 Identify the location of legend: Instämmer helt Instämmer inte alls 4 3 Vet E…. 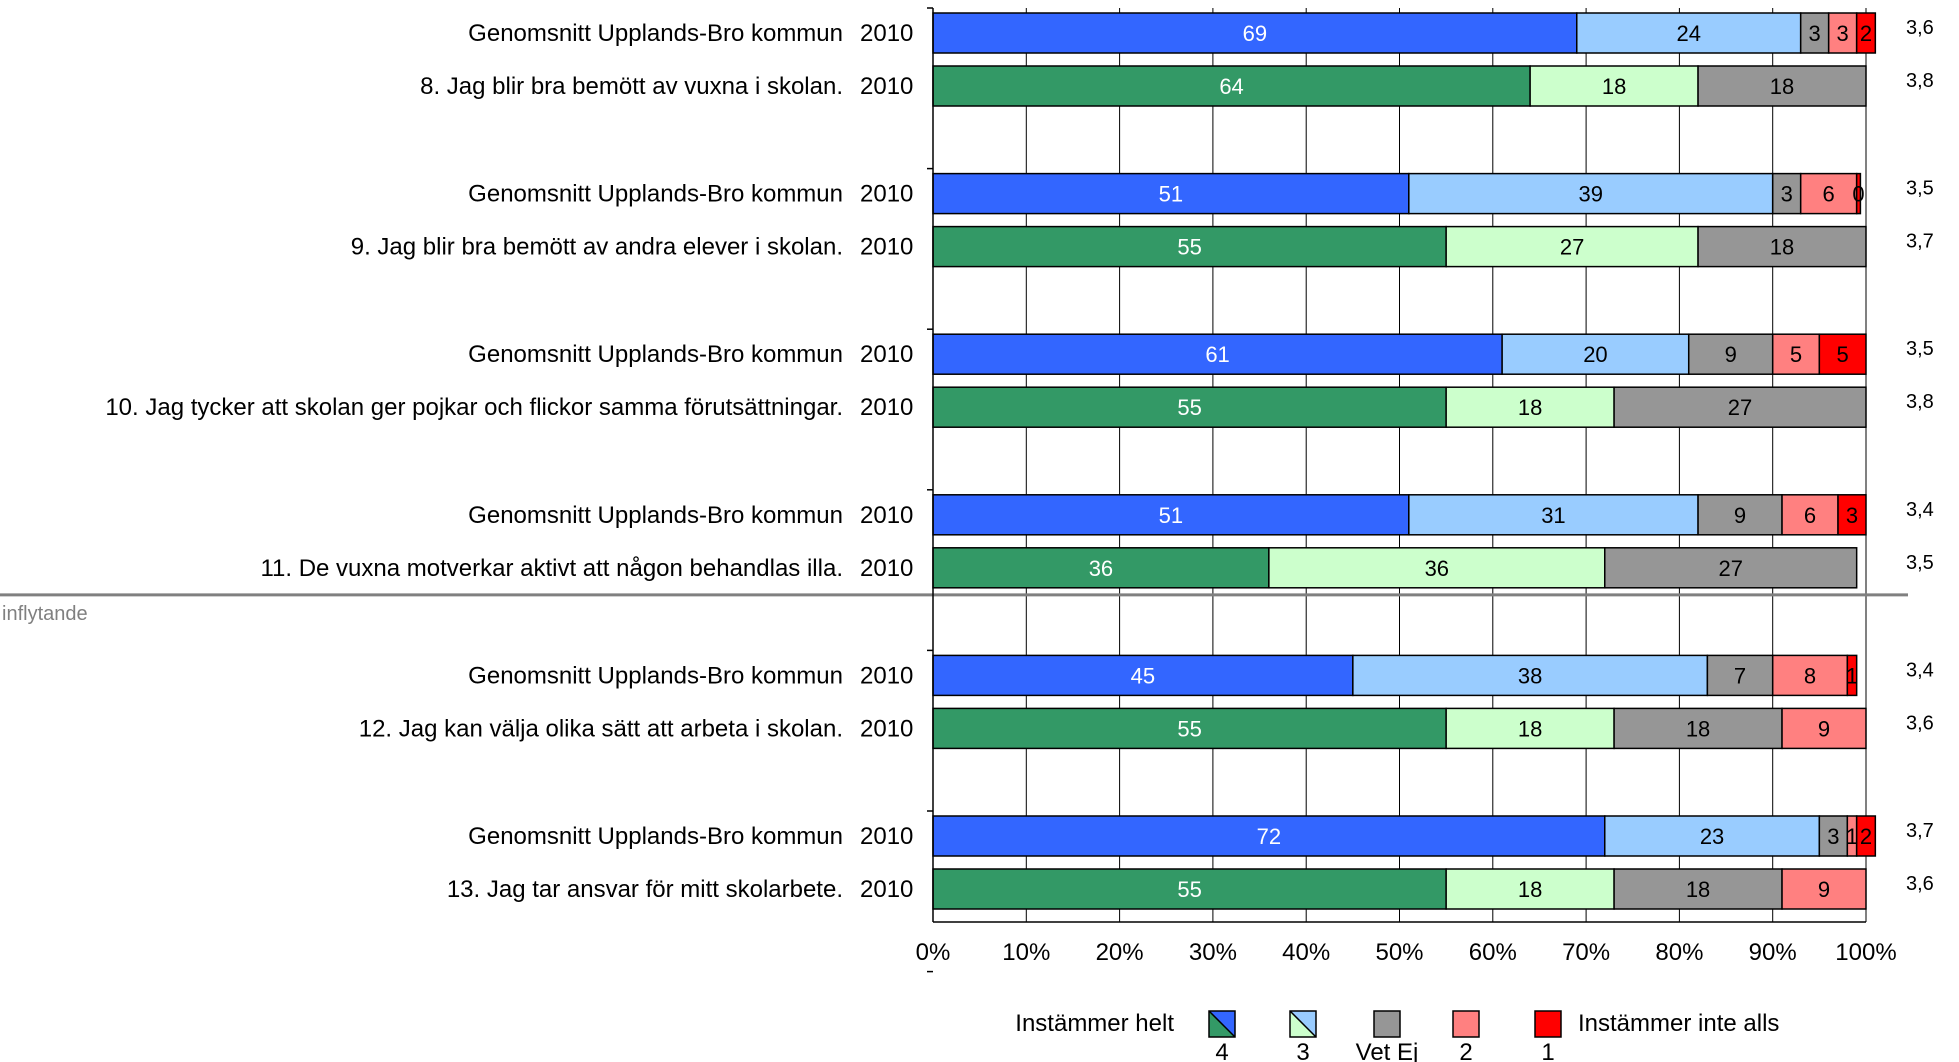
(1397, 1036).